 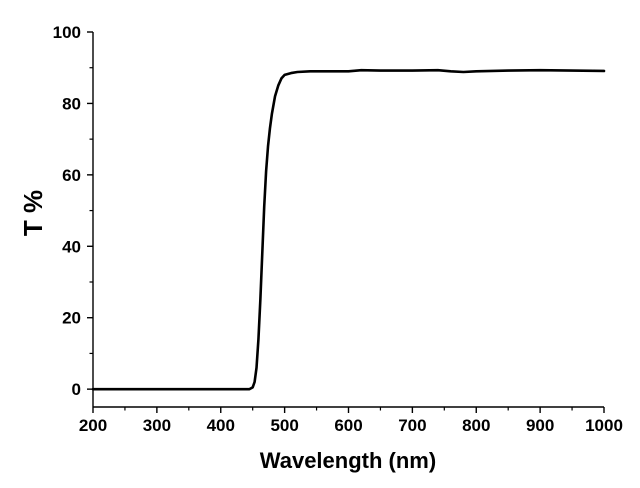 I want to click on x-tick-label: 1000, so click(x=604, y=425).